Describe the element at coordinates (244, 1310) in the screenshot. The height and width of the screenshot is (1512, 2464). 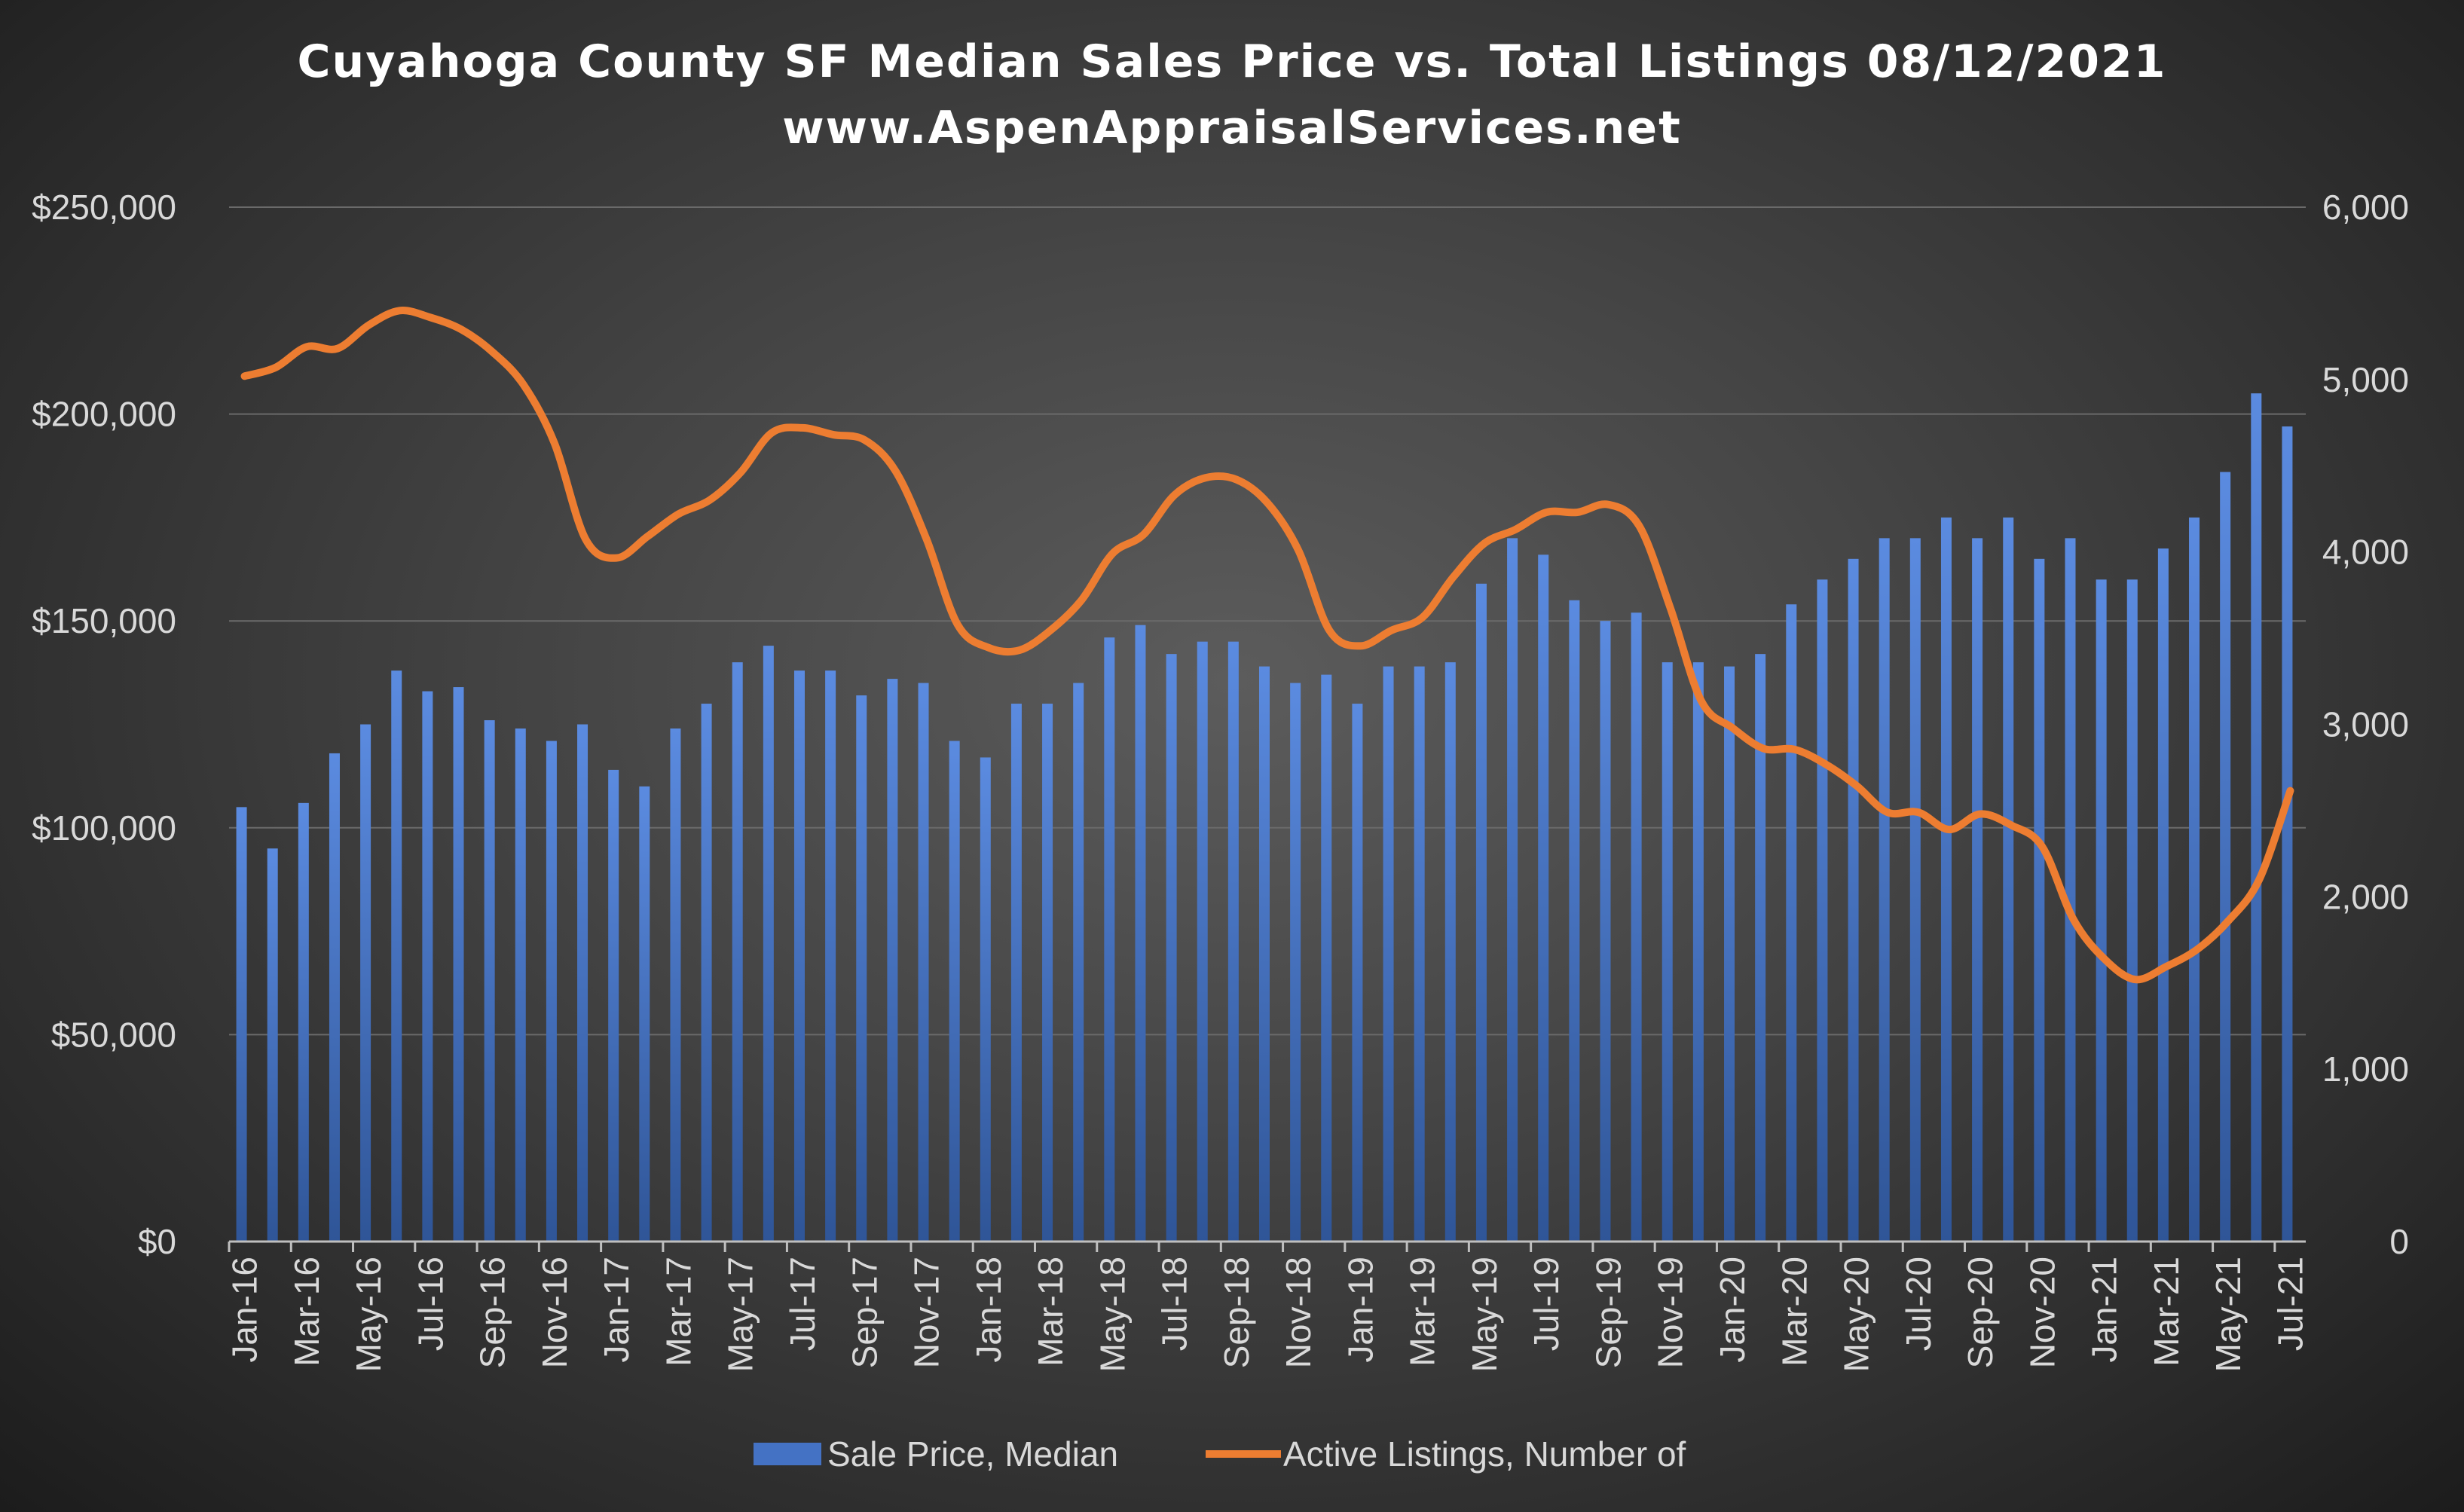
I see `x-tick-label: Jan-16` at that location.